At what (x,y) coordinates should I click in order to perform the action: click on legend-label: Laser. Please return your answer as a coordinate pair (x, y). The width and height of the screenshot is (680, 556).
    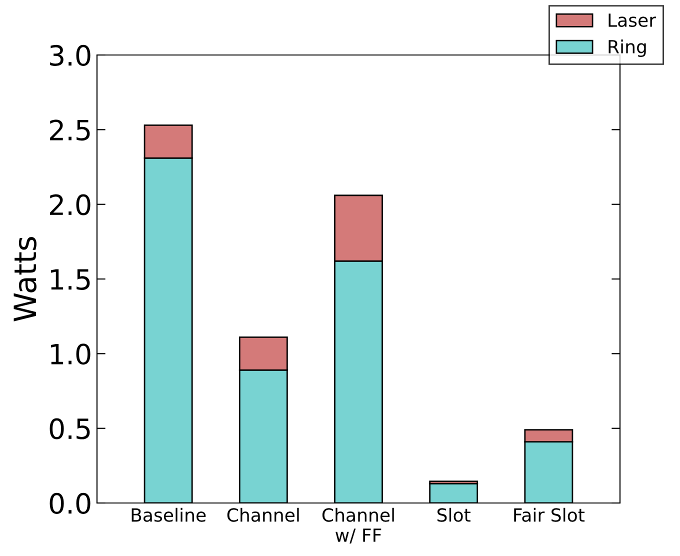
    Looking at the image, I should click on (632, 20).